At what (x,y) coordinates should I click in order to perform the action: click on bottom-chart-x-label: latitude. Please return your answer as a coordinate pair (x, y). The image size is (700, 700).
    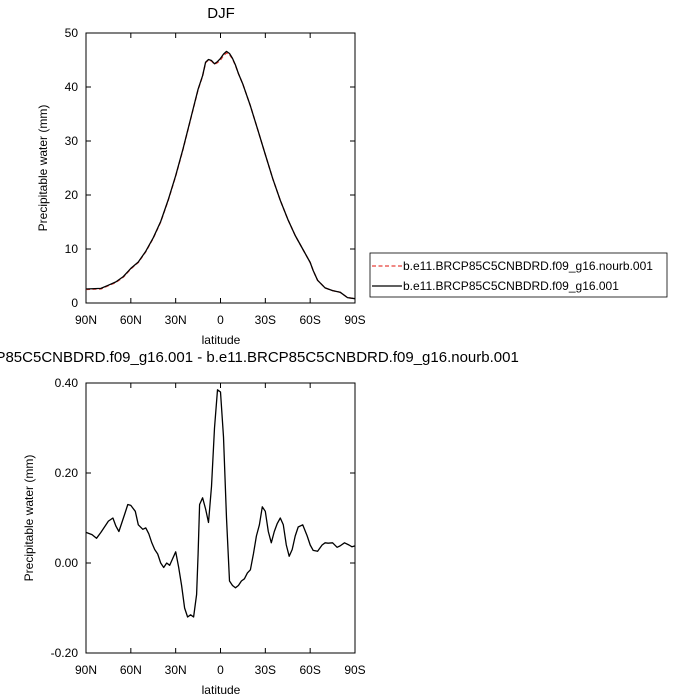
    Looking at the image, I should click on (221, 690).